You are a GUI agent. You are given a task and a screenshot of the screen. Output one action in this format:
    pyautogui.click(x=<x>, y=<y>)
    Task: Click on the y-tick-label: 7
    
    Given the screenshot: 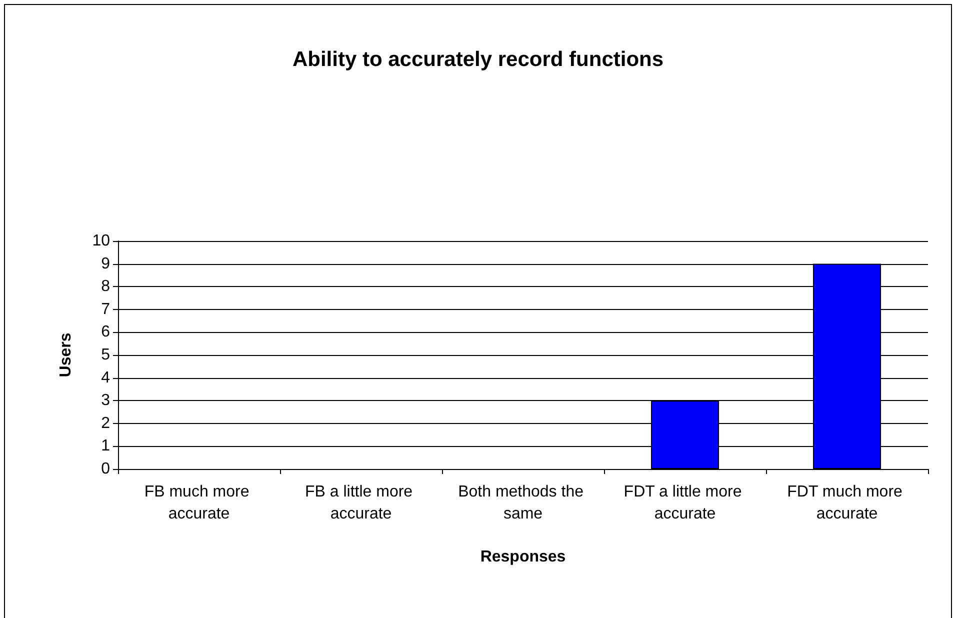 What is the action you would take?
    pyautogui.click(x=105, y=309)
    